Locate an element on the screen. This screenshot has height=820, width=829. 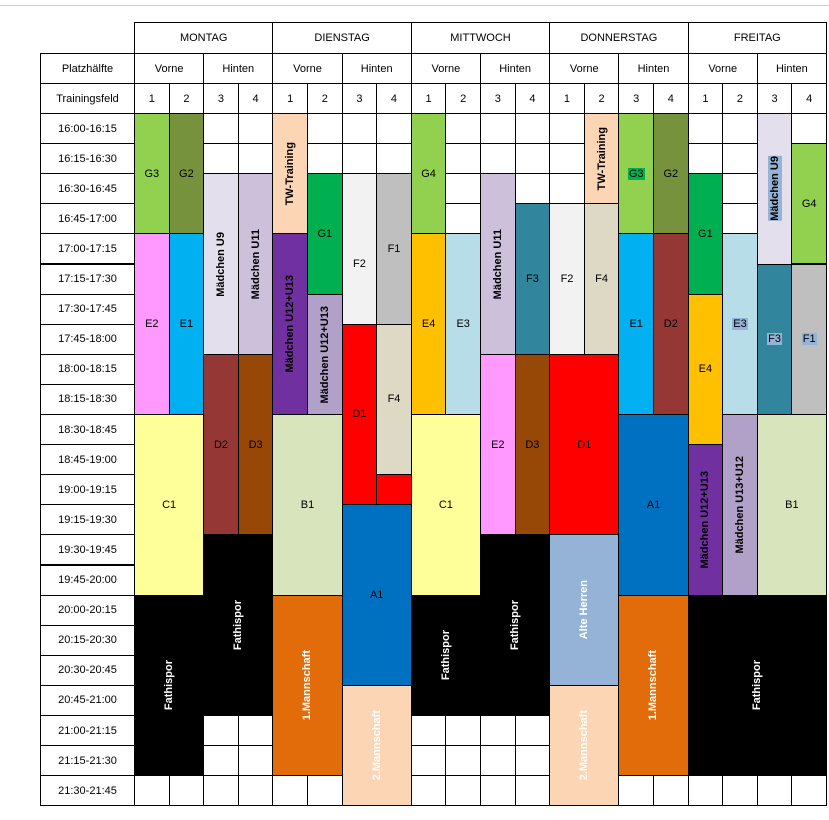
training-block-f2: F2 is located at coordinates (567, 279).